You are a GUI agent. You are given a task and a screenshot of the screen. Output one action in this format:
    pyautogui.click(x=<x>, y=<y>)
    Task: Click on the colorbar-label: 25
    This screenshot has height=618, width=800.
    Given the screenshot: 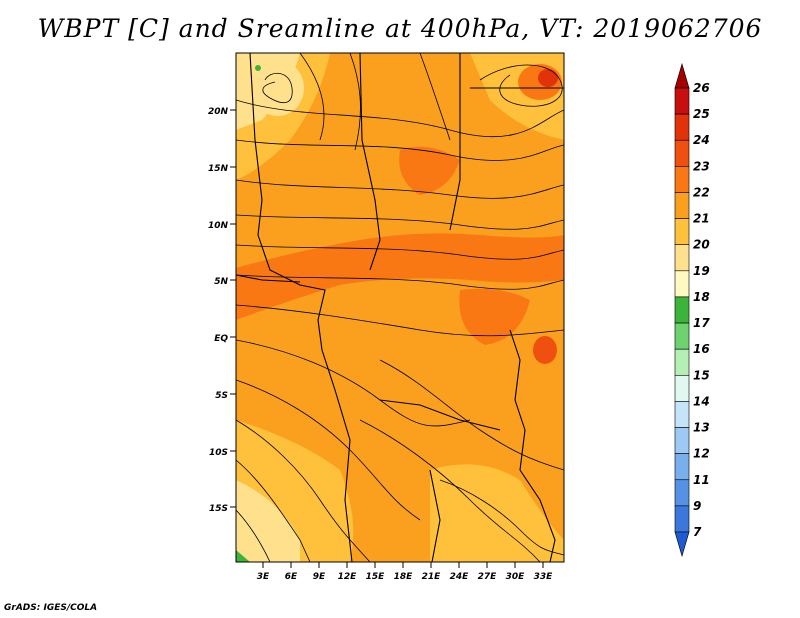 What is the action you would take?
    pyautogui.click(x=701, y=114)
    